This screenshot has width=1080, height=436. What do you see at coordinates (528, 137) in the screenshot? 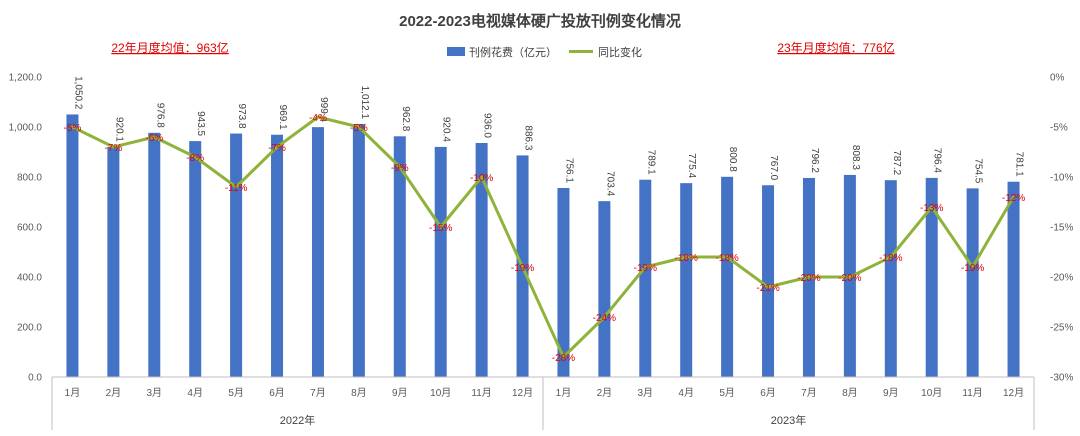
I see `bar-value-label: 886.3` at bounding box center [528, 137].